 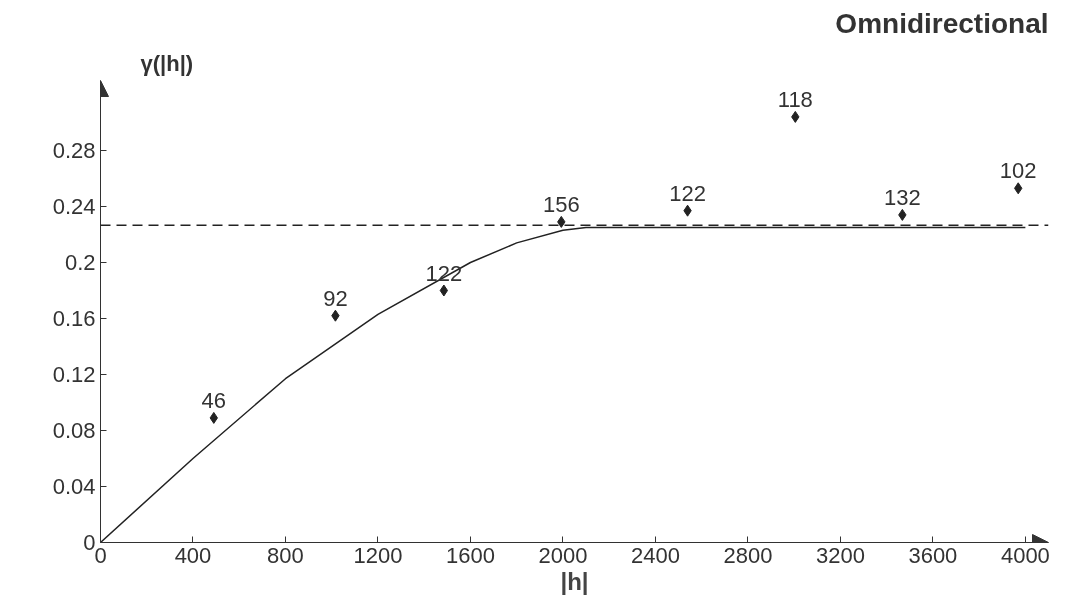 I want to click on chart-title: Omnidirectional, so click(x=942, y=23).